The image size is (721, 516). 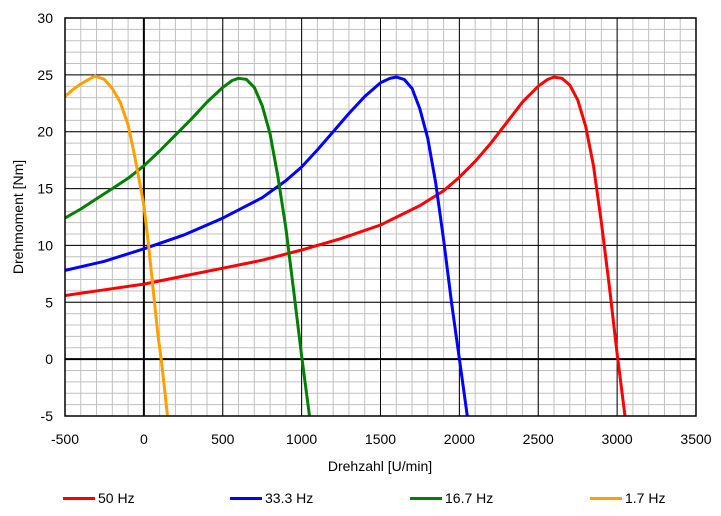 I want to click on legend-item-33hz: 33.3 Hz, so click(x=271, y=498).